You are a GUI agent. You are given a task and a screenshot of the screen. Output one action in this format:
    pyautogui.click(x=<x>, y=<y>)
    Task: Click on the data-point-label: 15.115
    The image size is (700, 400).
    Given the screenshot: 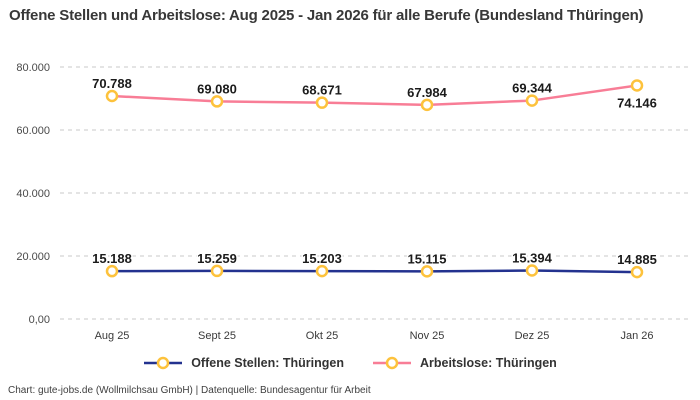 What is the action you would take?
    pyautogui.click(x=426, y=258)
    